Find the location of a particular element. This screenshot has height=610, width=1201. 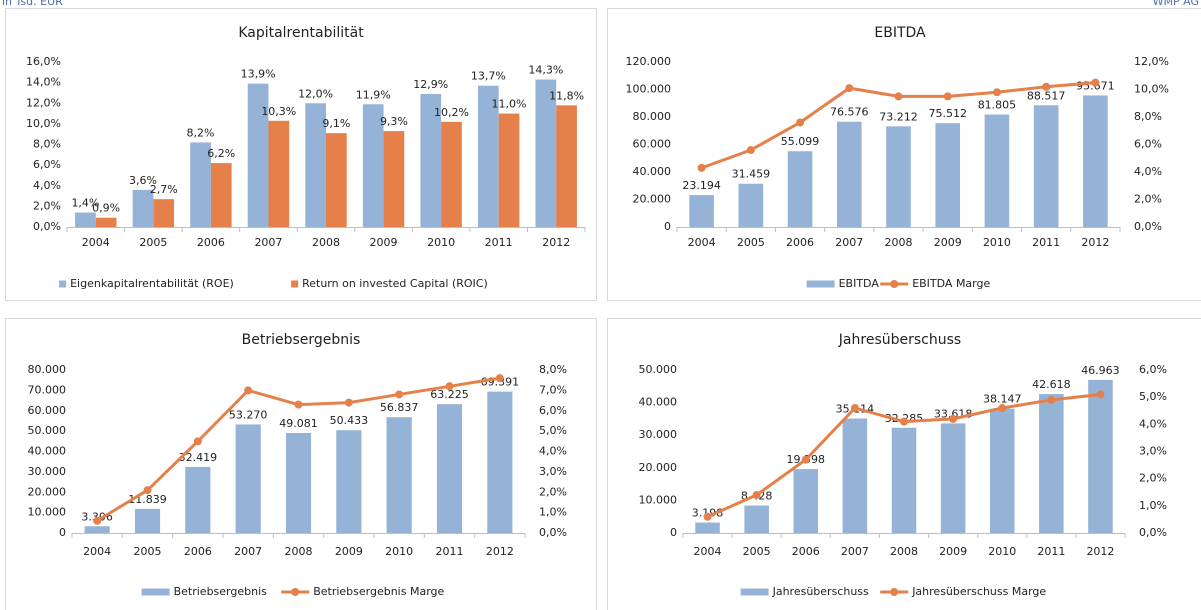

data-label: 9,1% is located at coordinates (336, 123).